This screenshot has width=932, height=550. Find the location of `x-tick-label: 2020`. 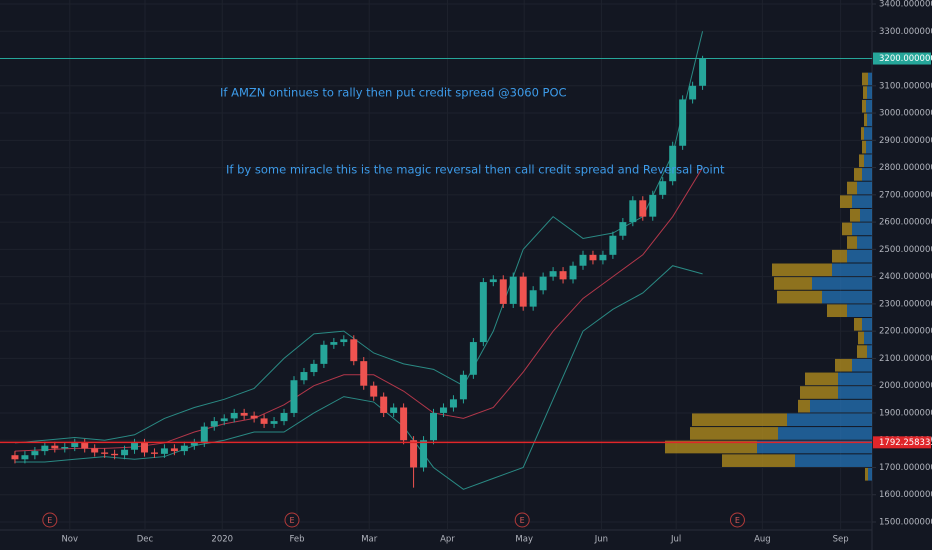

x-tick-label: 2020 is located at coordinates (222, 540).